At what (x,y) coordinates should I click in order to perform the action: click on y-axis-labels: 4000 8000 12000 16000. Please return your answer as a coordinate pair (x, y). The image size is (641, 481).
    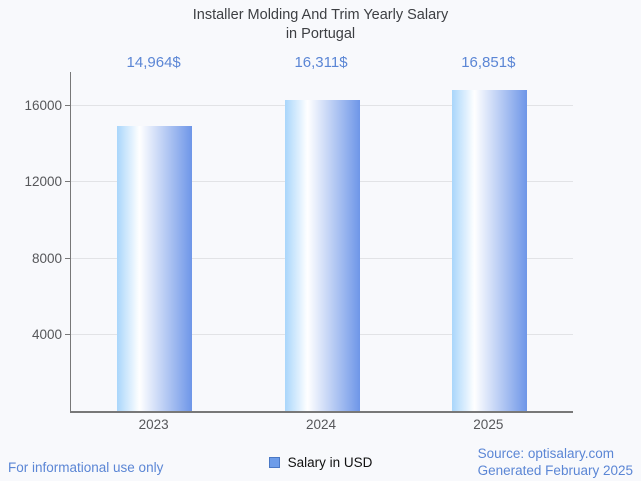
    Looking at the image, I should click on (31, 241).